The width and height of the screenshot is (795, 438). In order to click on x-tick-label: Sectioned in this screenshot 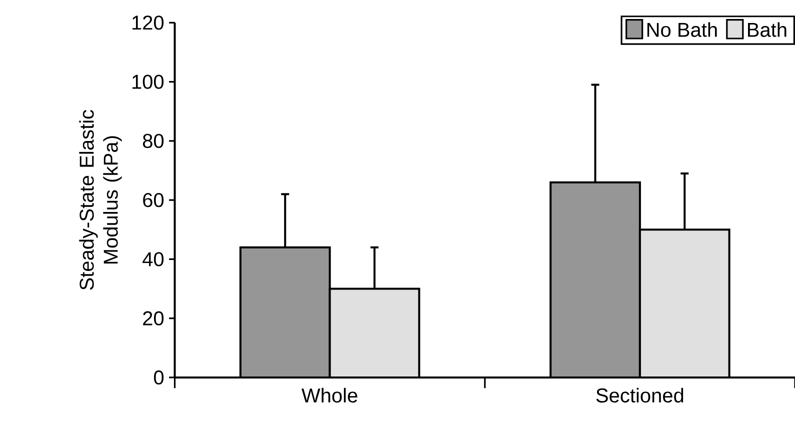, I will do `click(640, 395)`.